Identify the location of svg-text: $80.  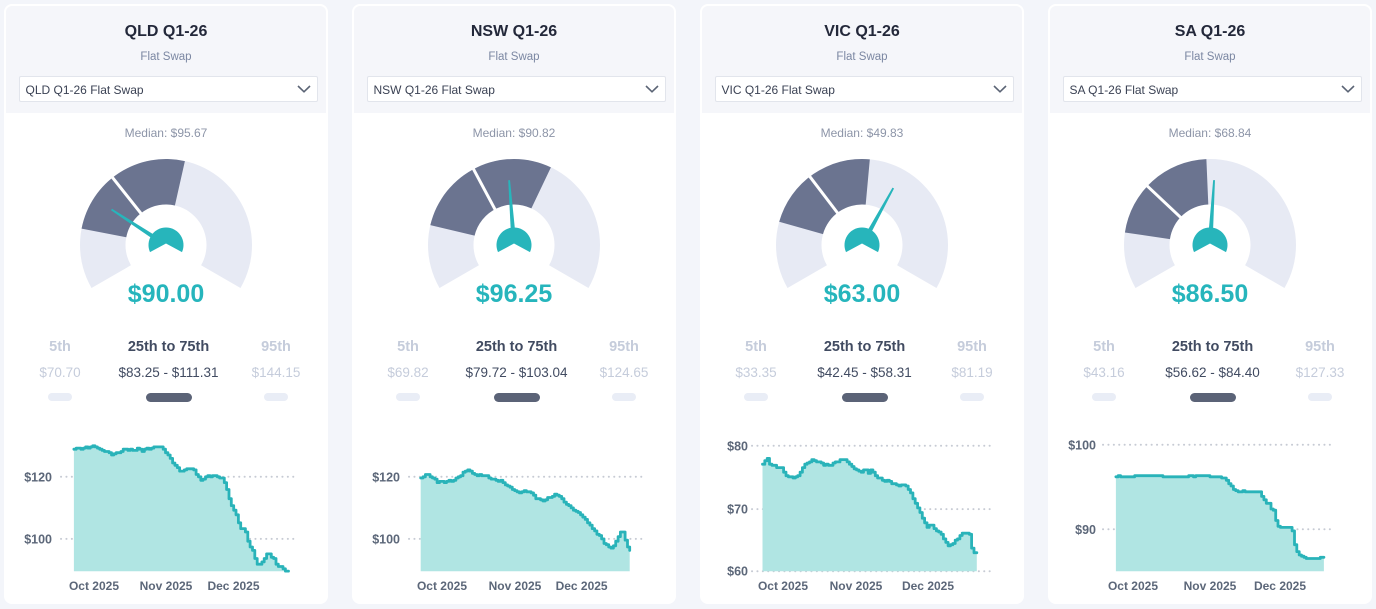
(737, 446).